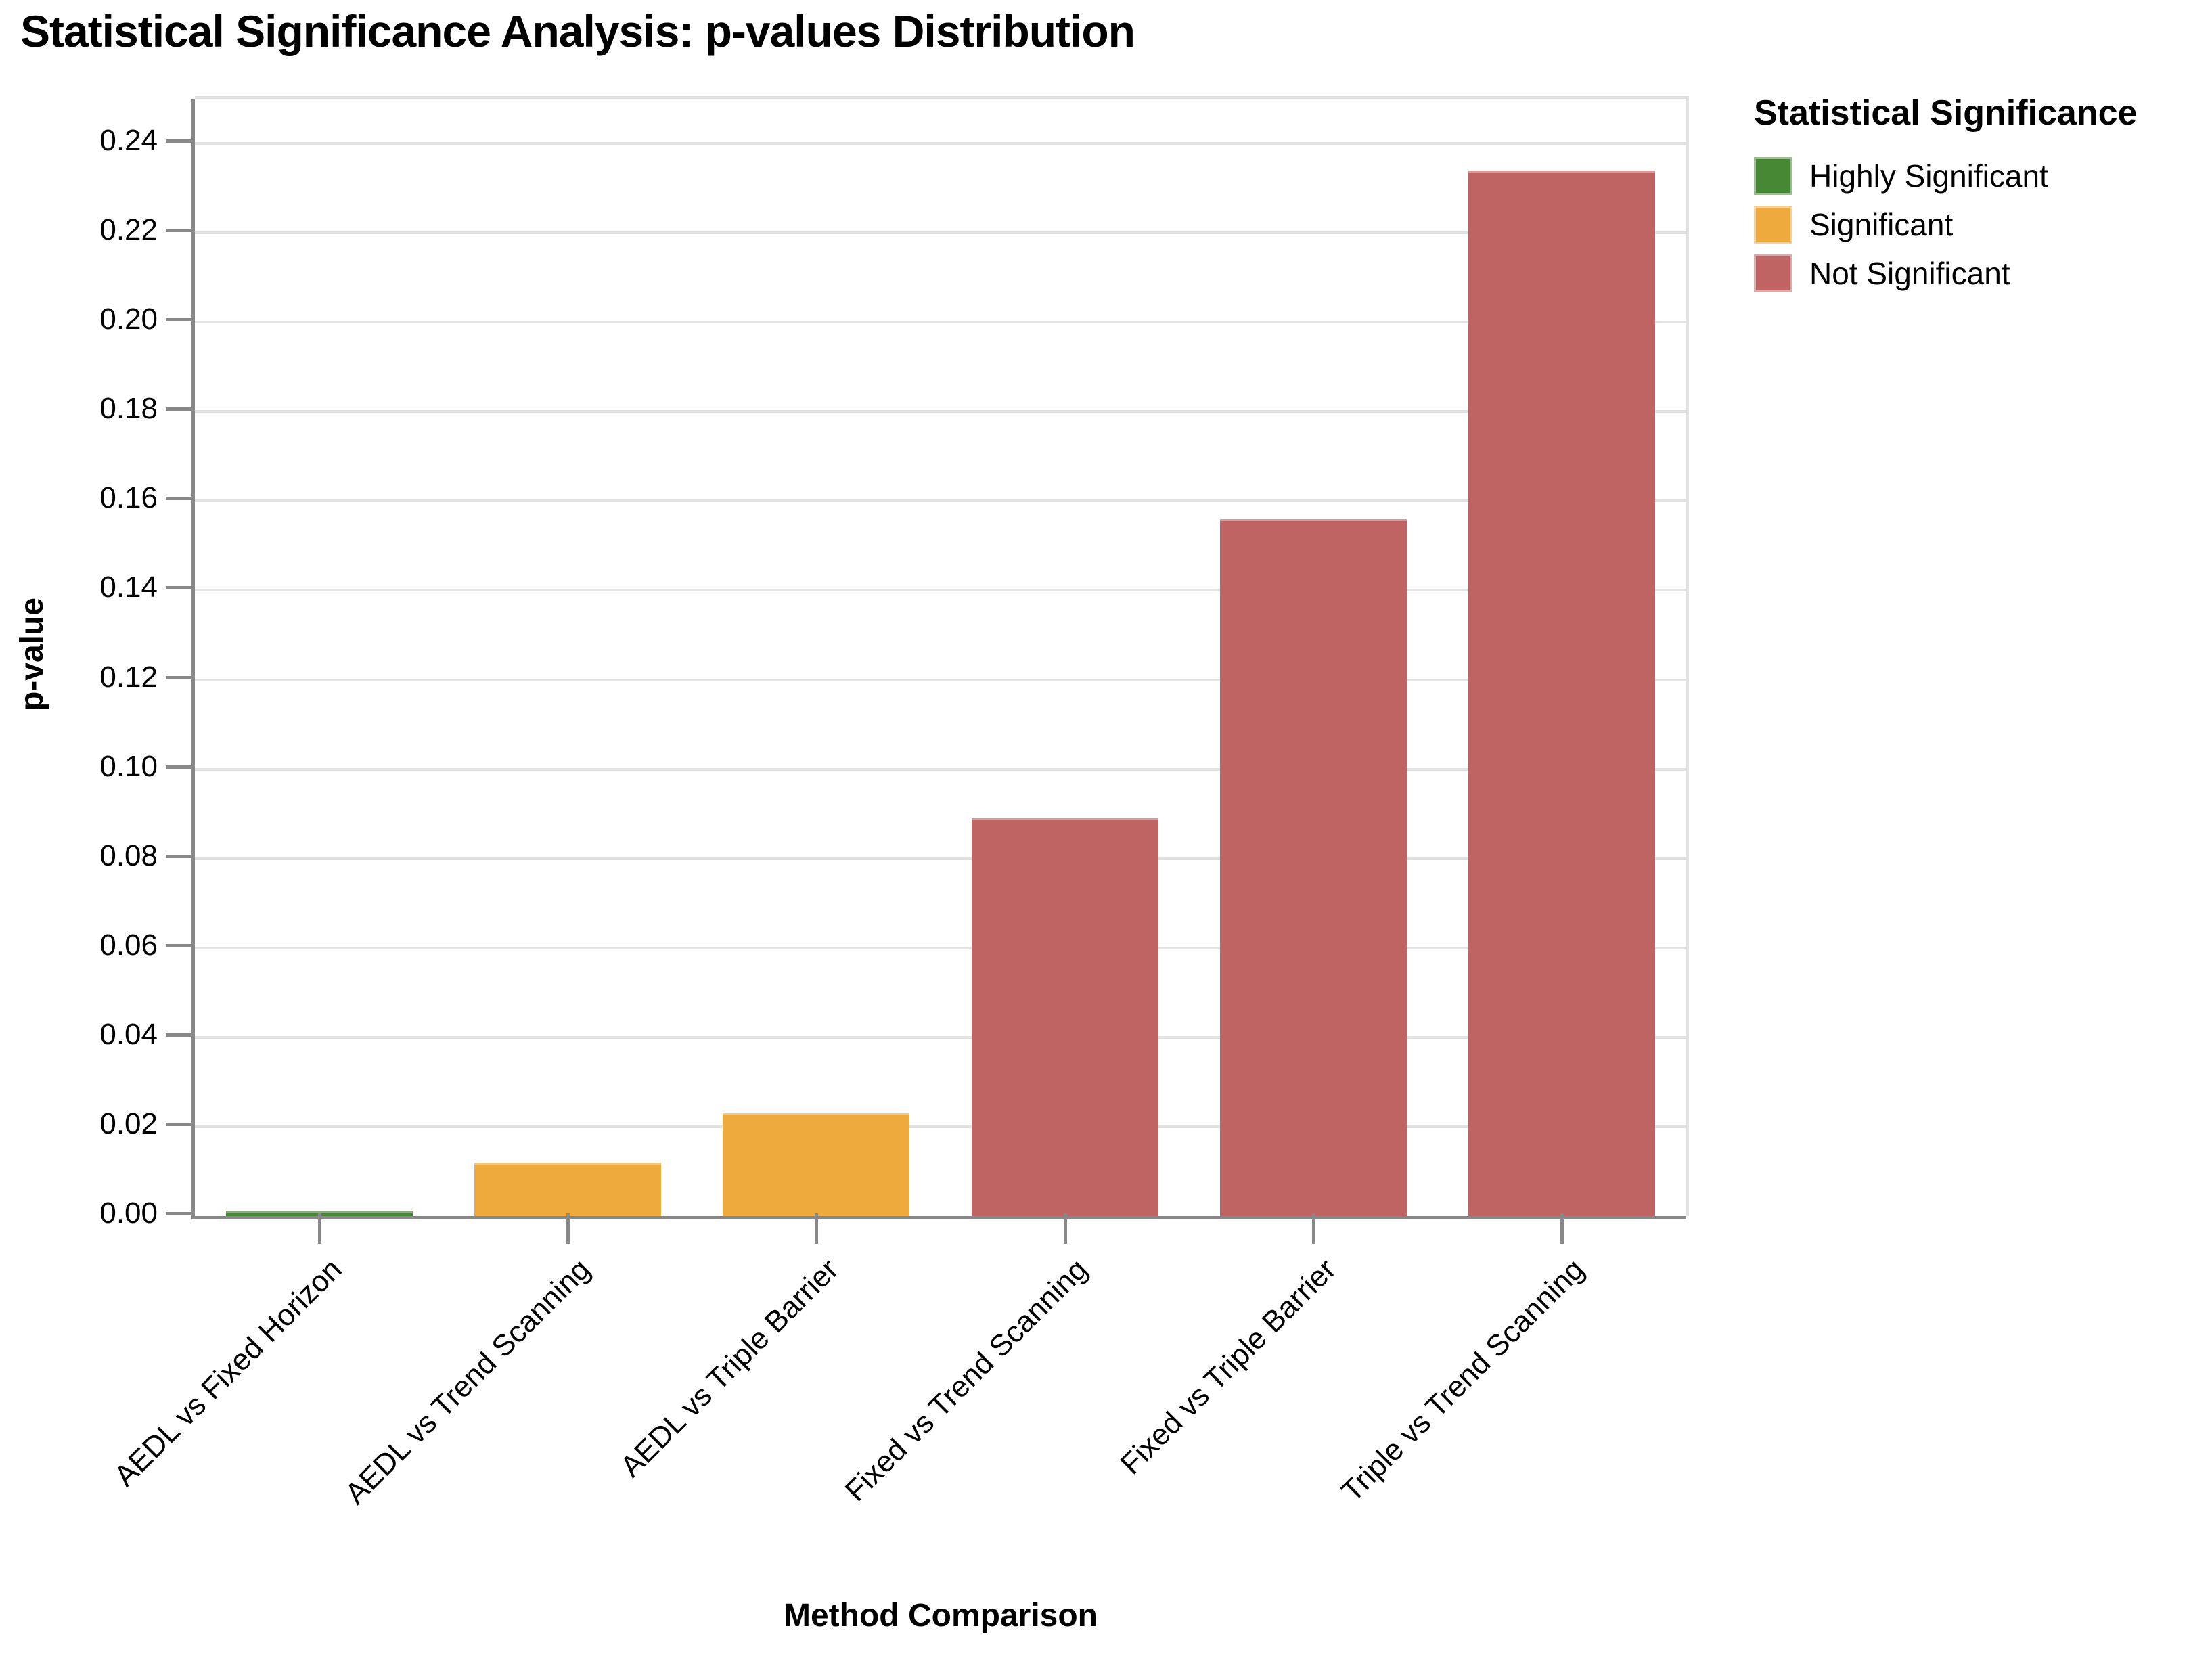 This screenshot has width=2212, height=1660. What do you see at coordinates (179, 320) in the screenshot?
I see `y-tick-0.20` at bounding box center [179, 320].